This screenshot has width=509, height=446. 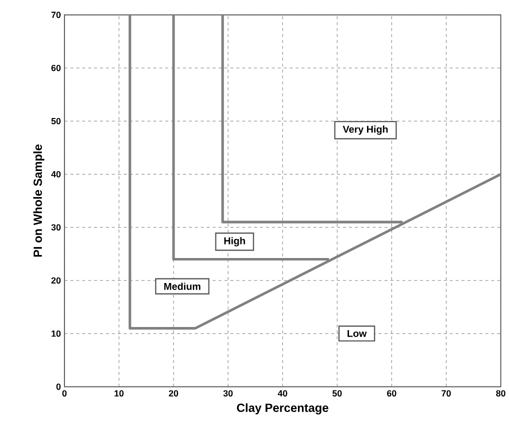 What do you see at coordinates (56, 174) in the screenshot?
I see `y-tick-label: 40` at bounding box center [56, 174].